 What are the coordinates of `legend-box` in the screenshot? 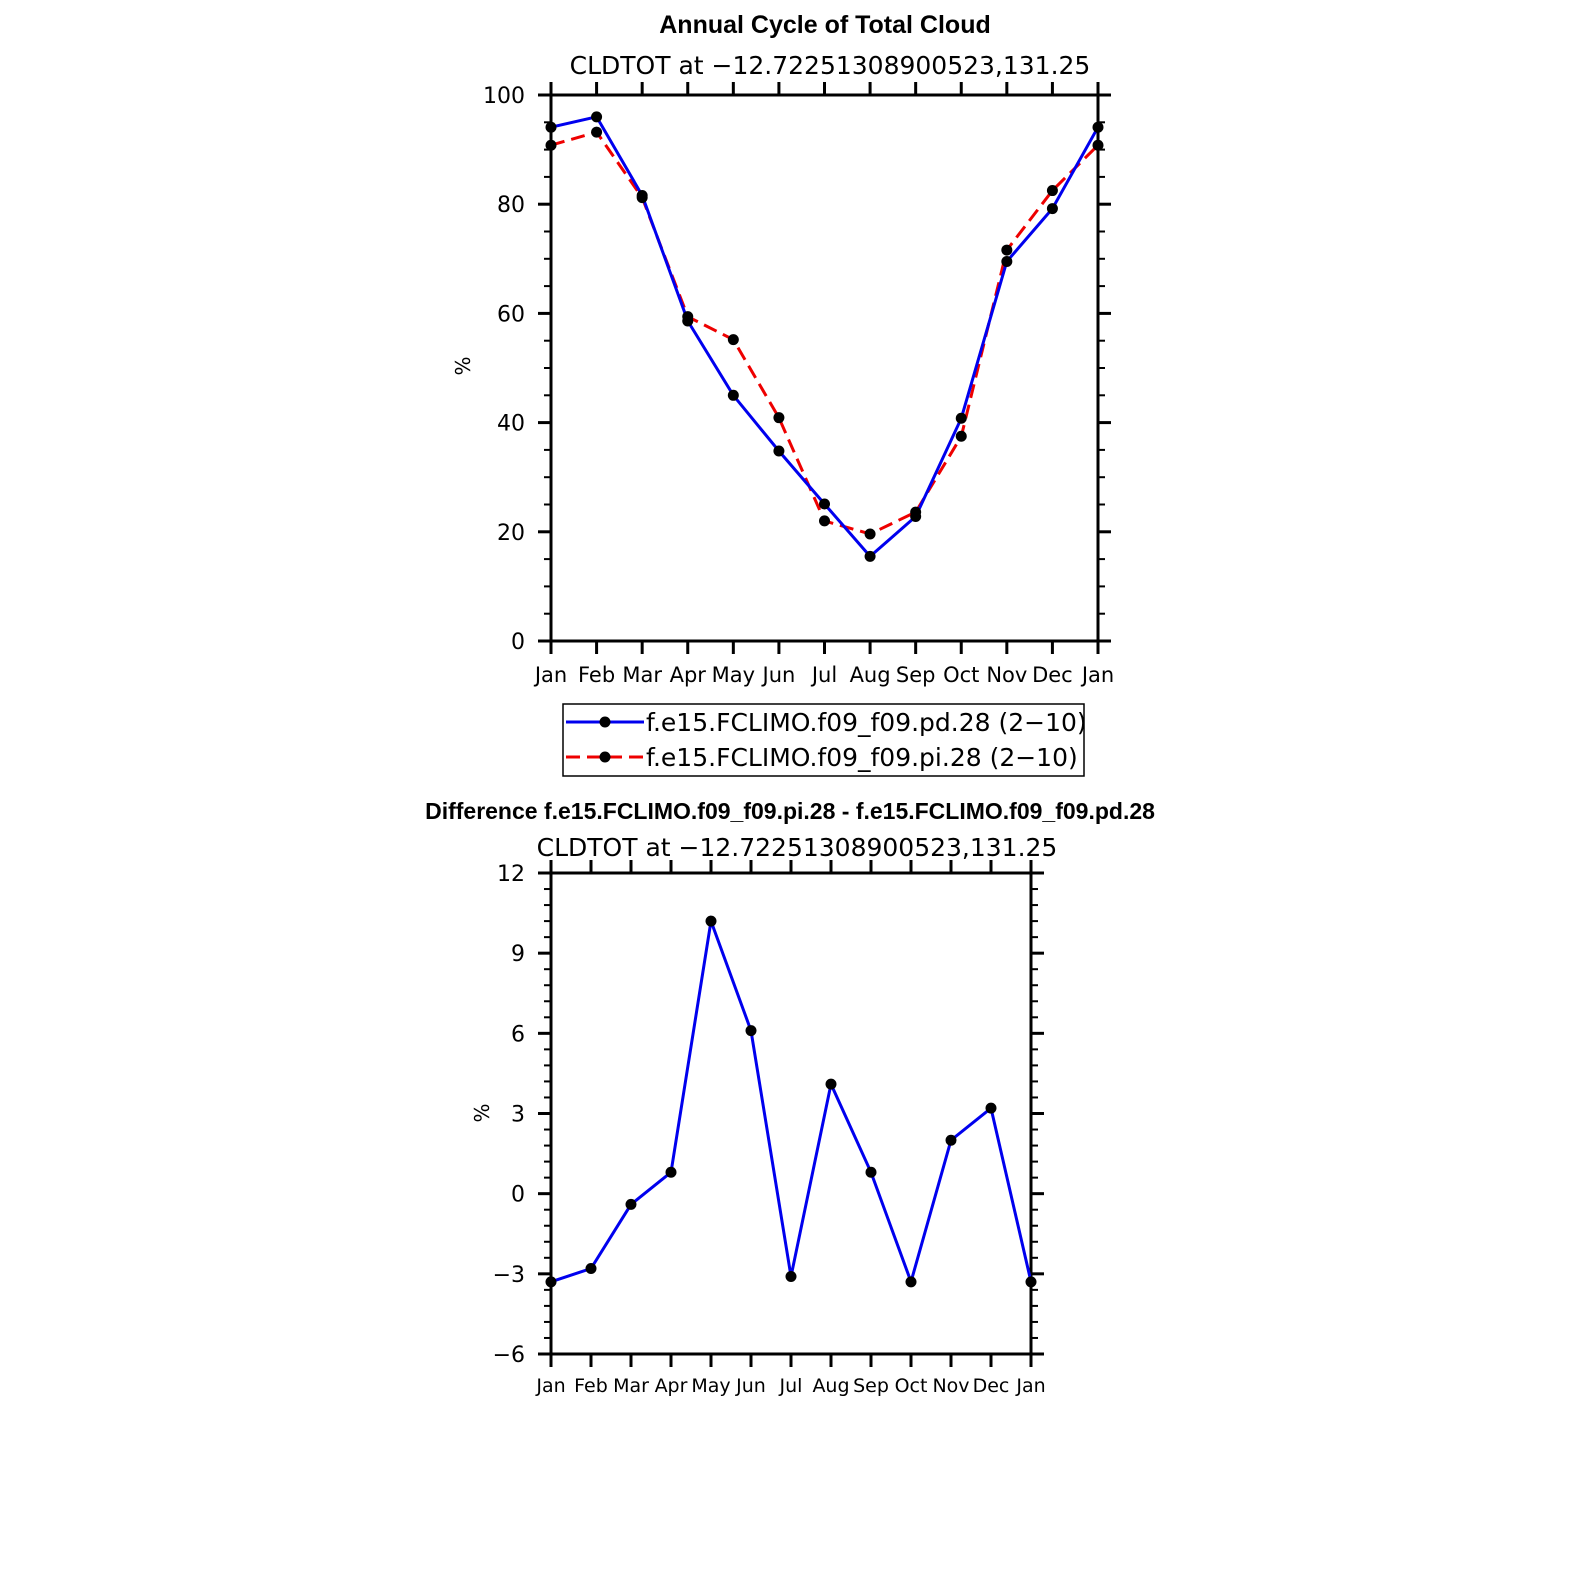 It's located at (823, 740).